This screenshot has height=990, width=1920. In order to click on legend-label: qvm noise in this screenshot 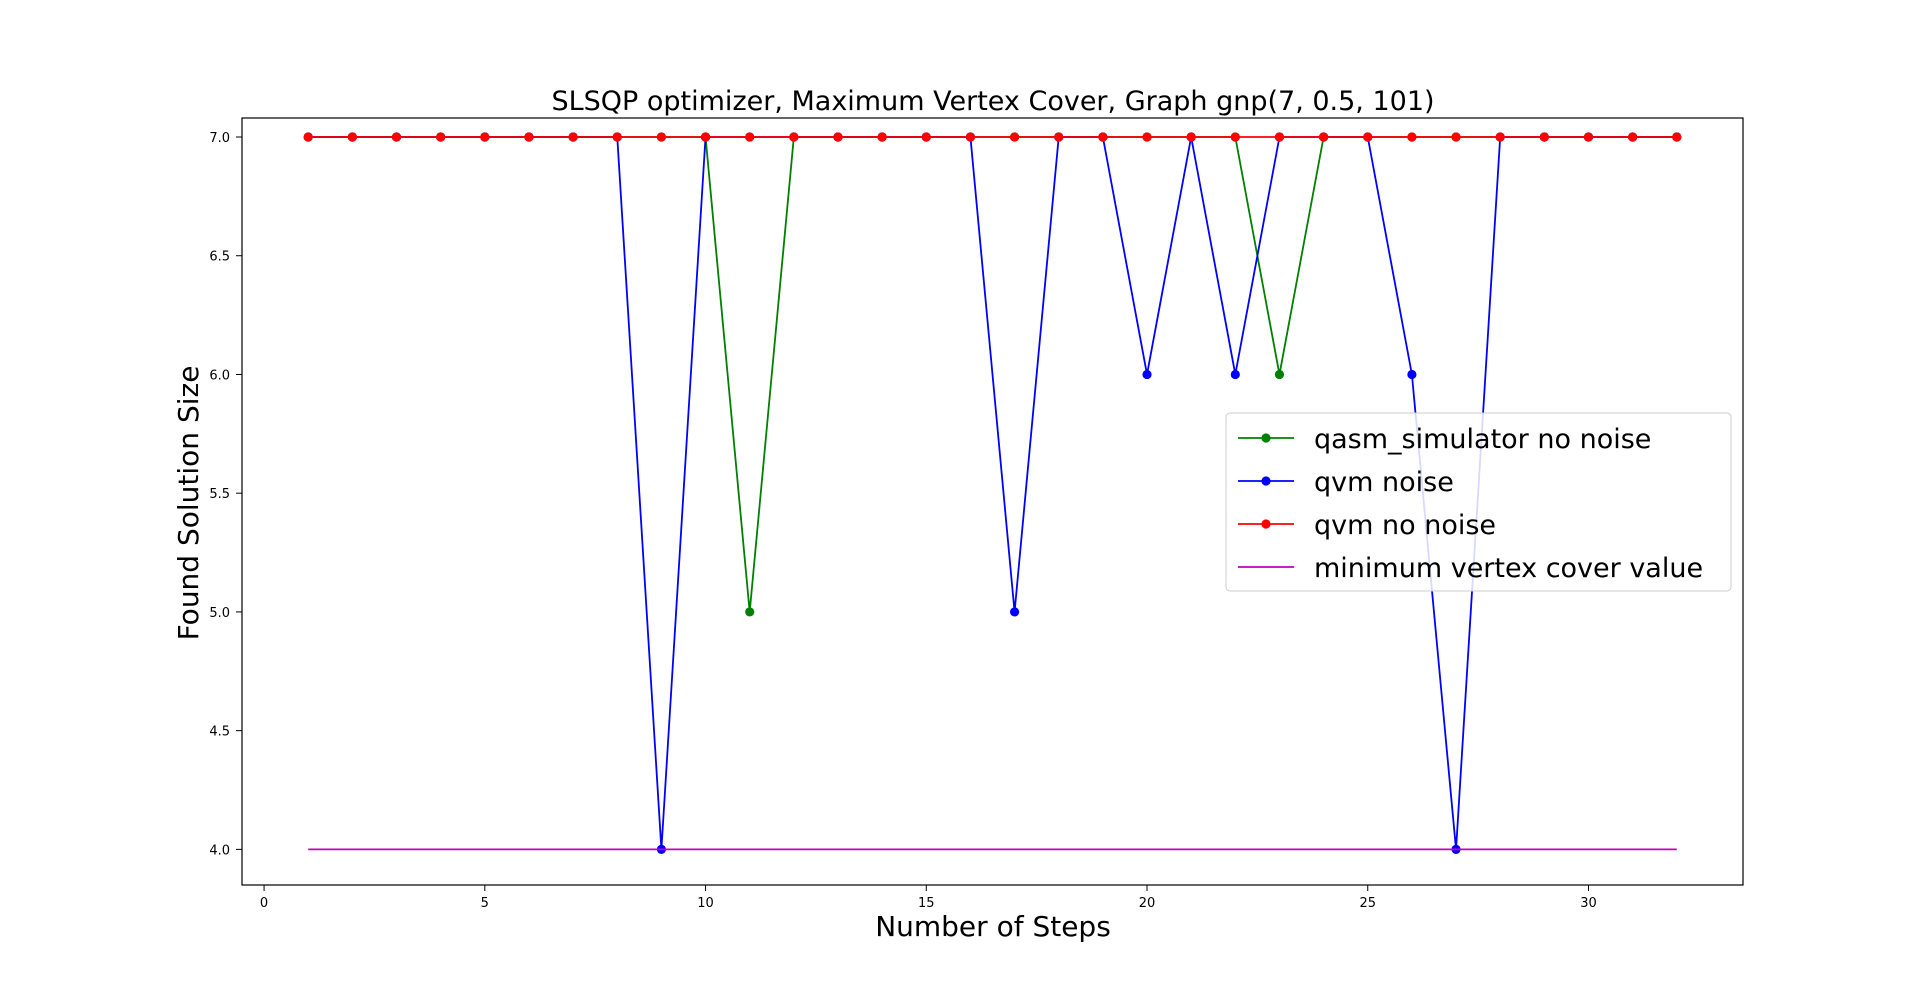, I will do `click(1384, 482)`.